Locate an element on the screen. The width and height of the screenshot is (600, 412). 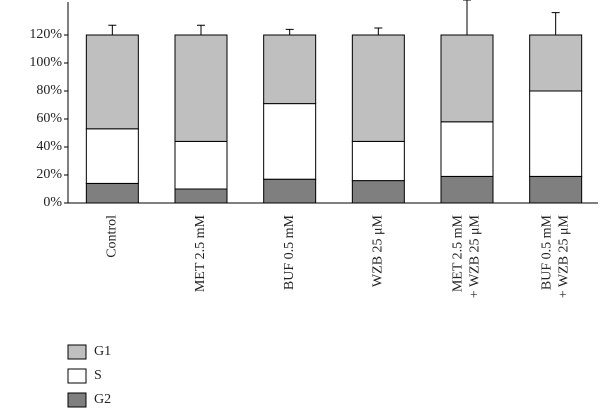
y-tick-label: 60% is located at coordinates (49, 118).